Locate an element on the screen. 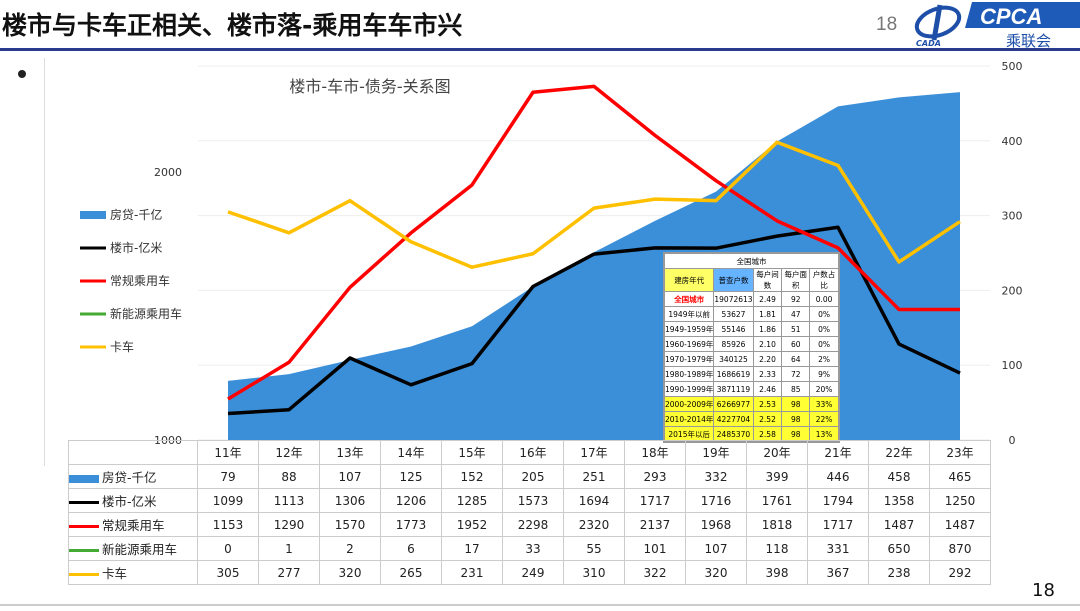  left-tick-label: 2000 is located at coordinates (168, 172).